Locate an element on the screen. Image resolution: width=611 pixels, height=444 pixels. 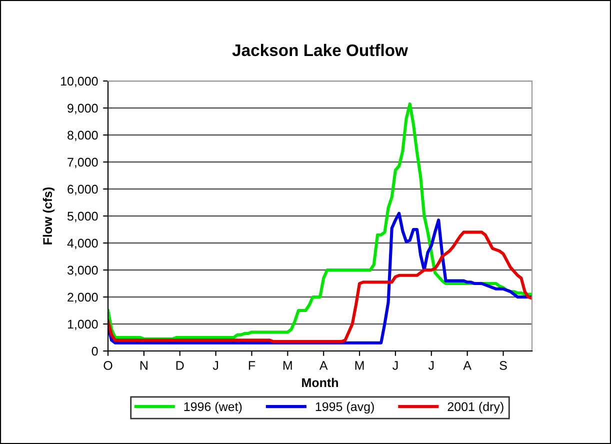
legend-label: 1995 (avg) is located at coordinates (345, 408).